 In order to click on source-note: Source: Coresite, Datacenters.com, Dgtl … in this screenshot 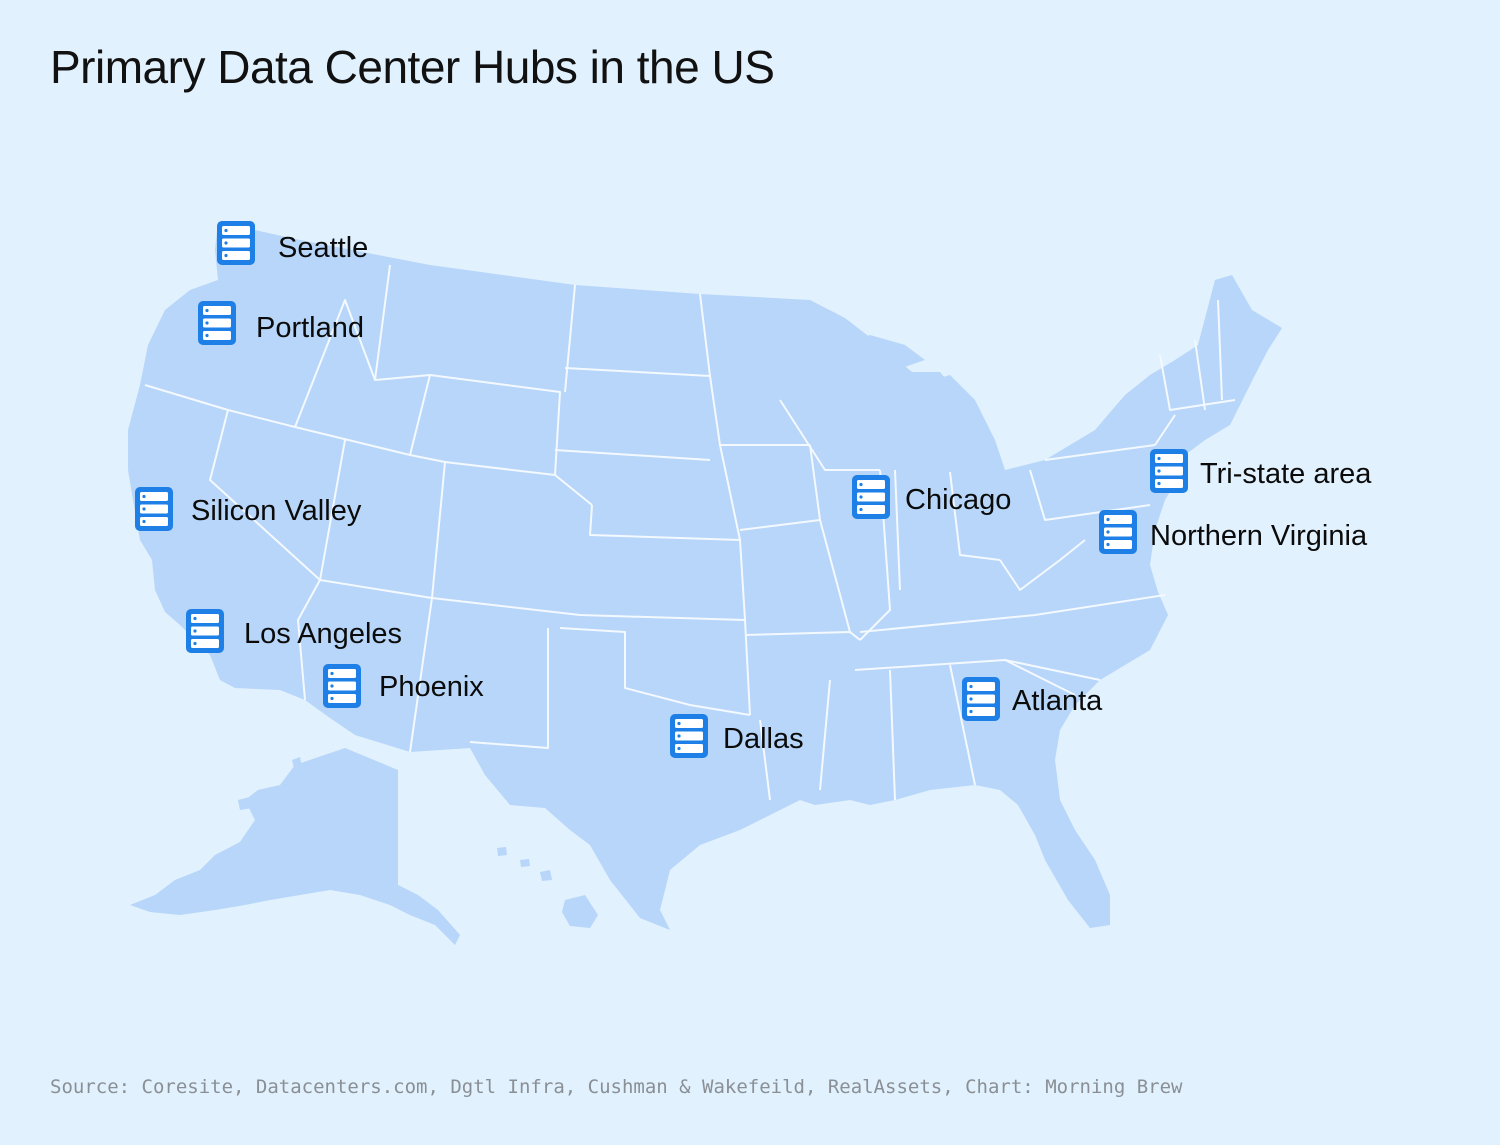, I will do `click(616, 1087)`.